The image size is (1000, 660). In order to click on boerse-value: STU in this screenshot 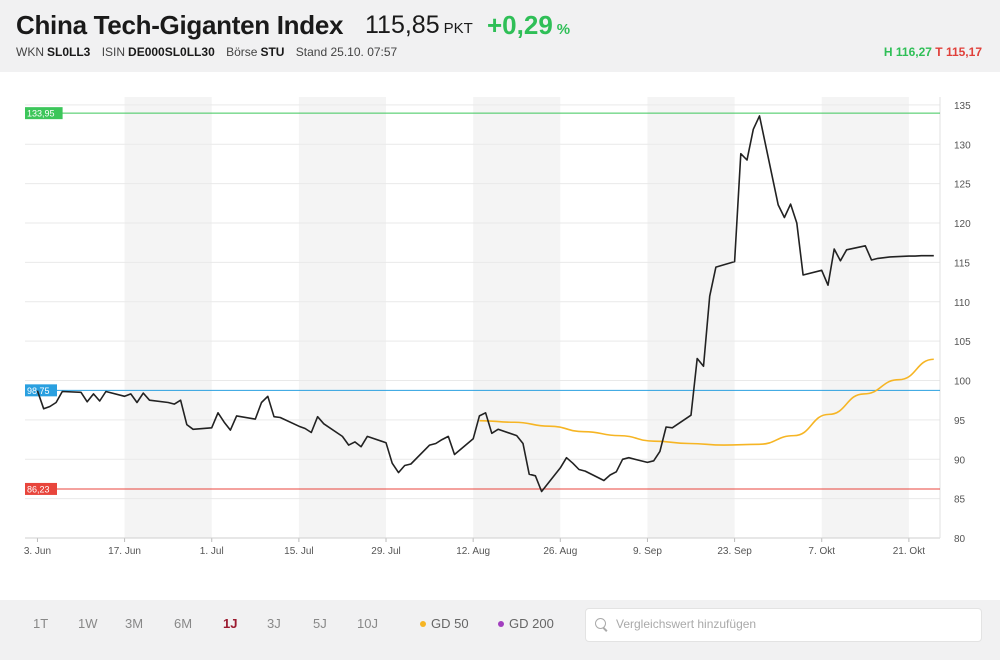, I will do `click(272, 52)`.